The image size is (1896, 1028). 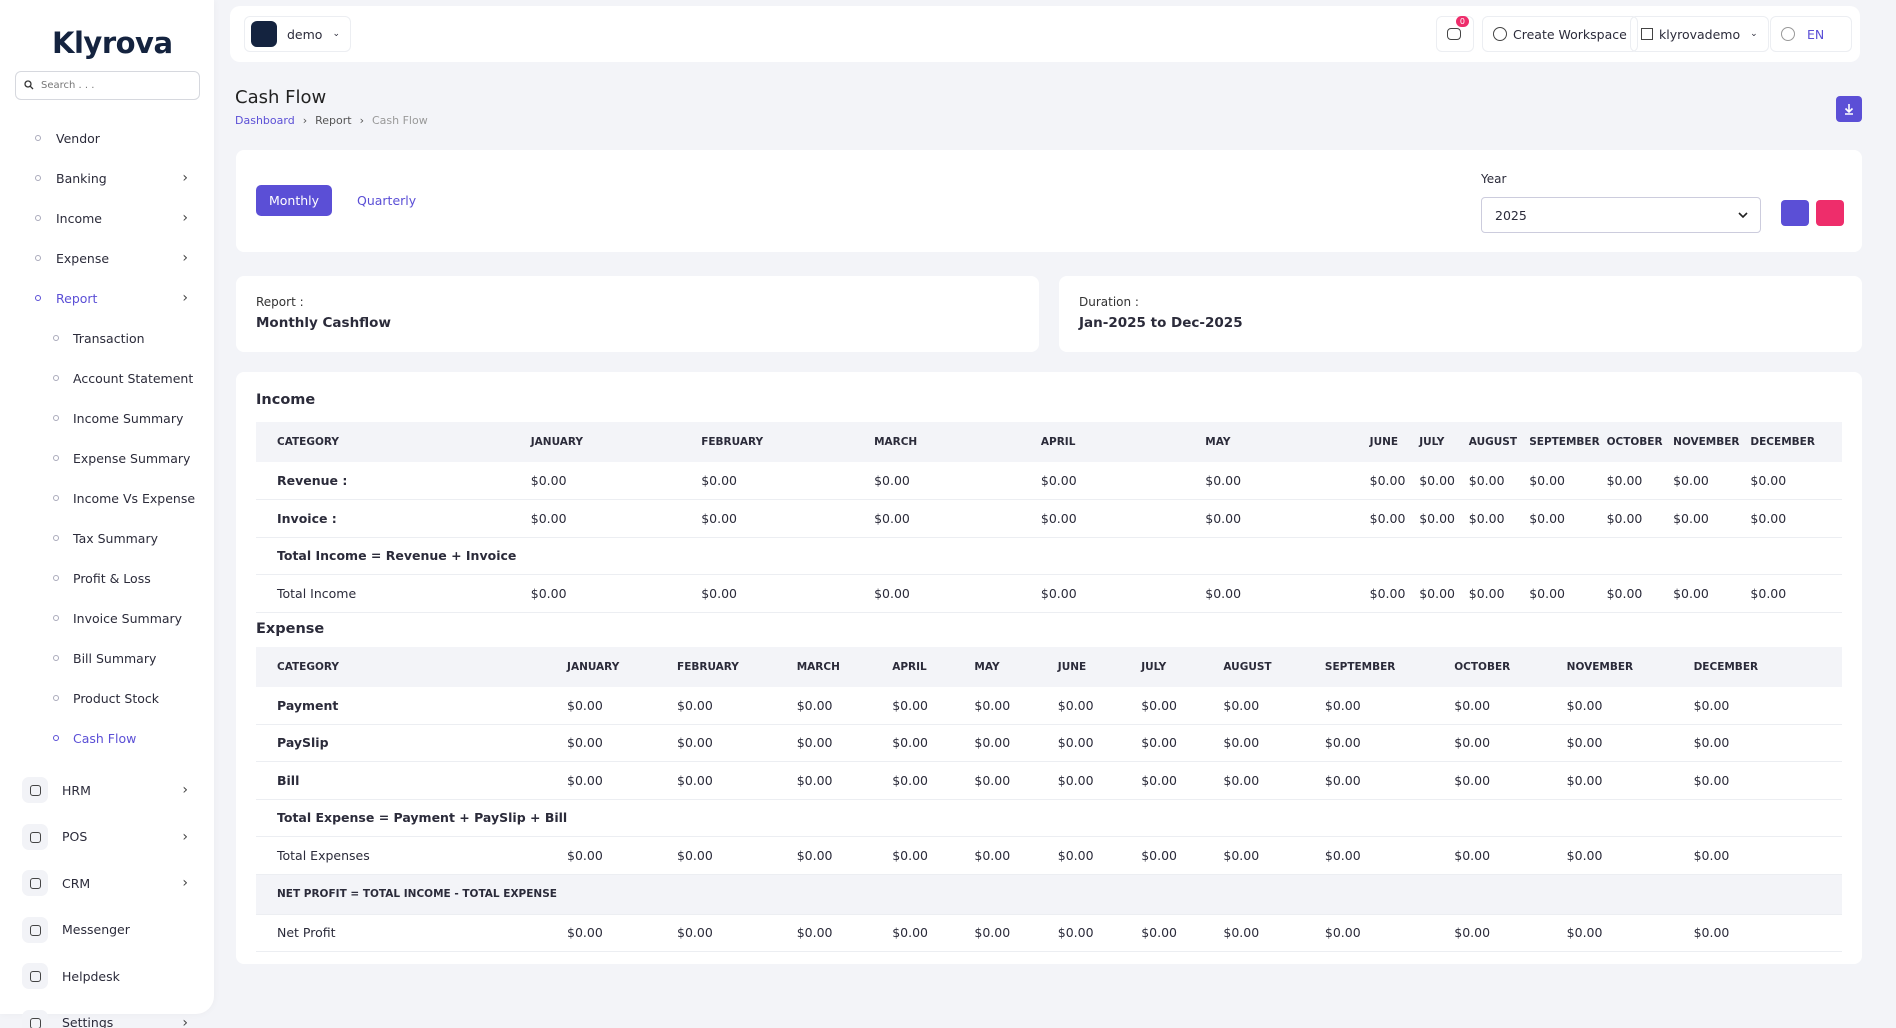 What do you see at coordinates (107, 298) in the screenshot?
I see `nav-item: Report ›` at bounding box center [107, 298].